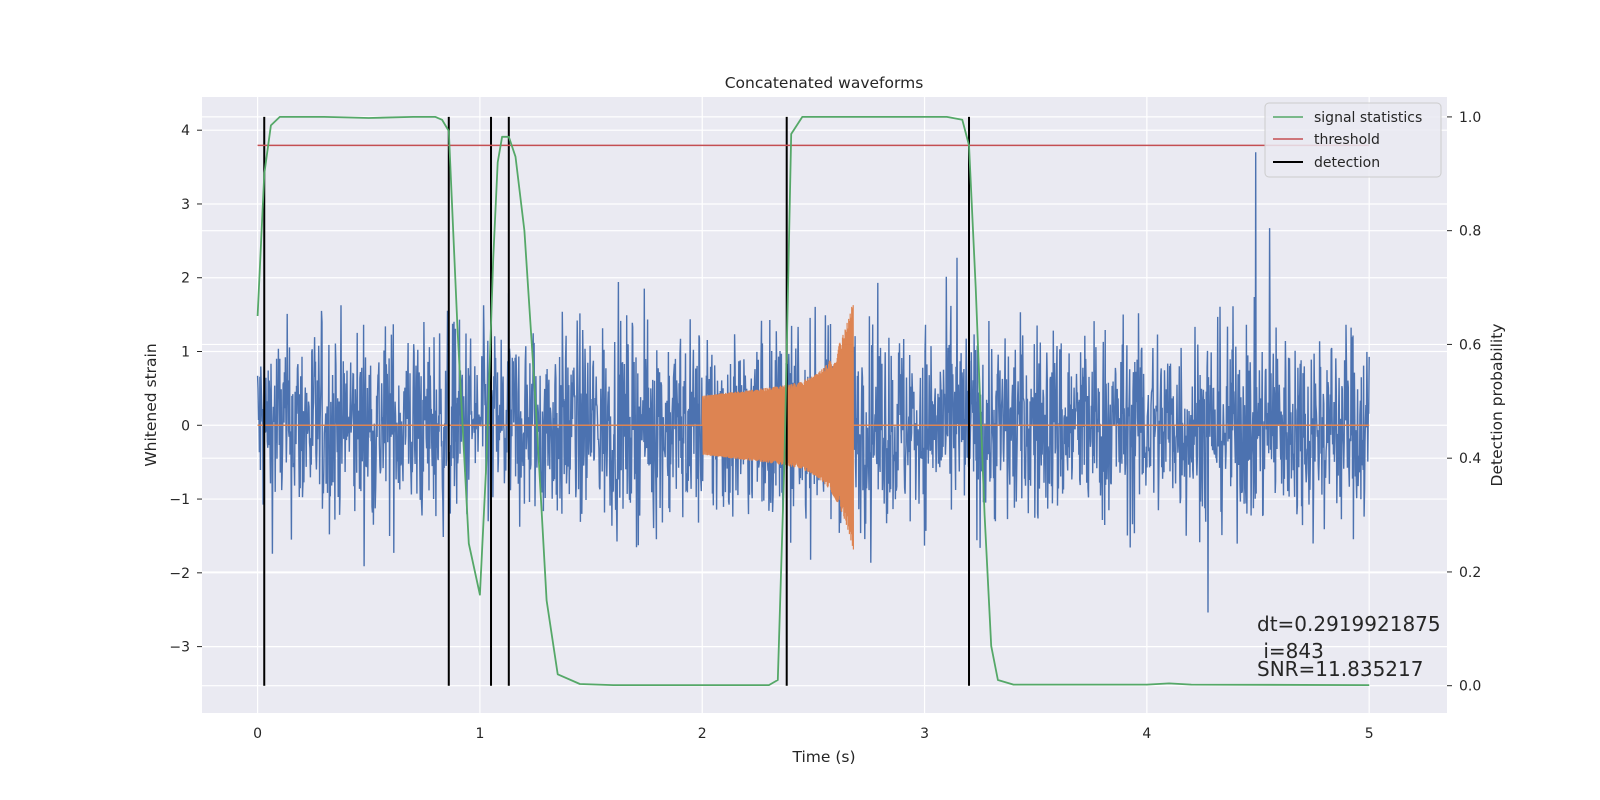 This screenshot has width=1600, height=800. What do you see at coordinates (823, 757) in the screenshot?
I see `x-axis-title: Time (s)` at bounding box center [823, 757].